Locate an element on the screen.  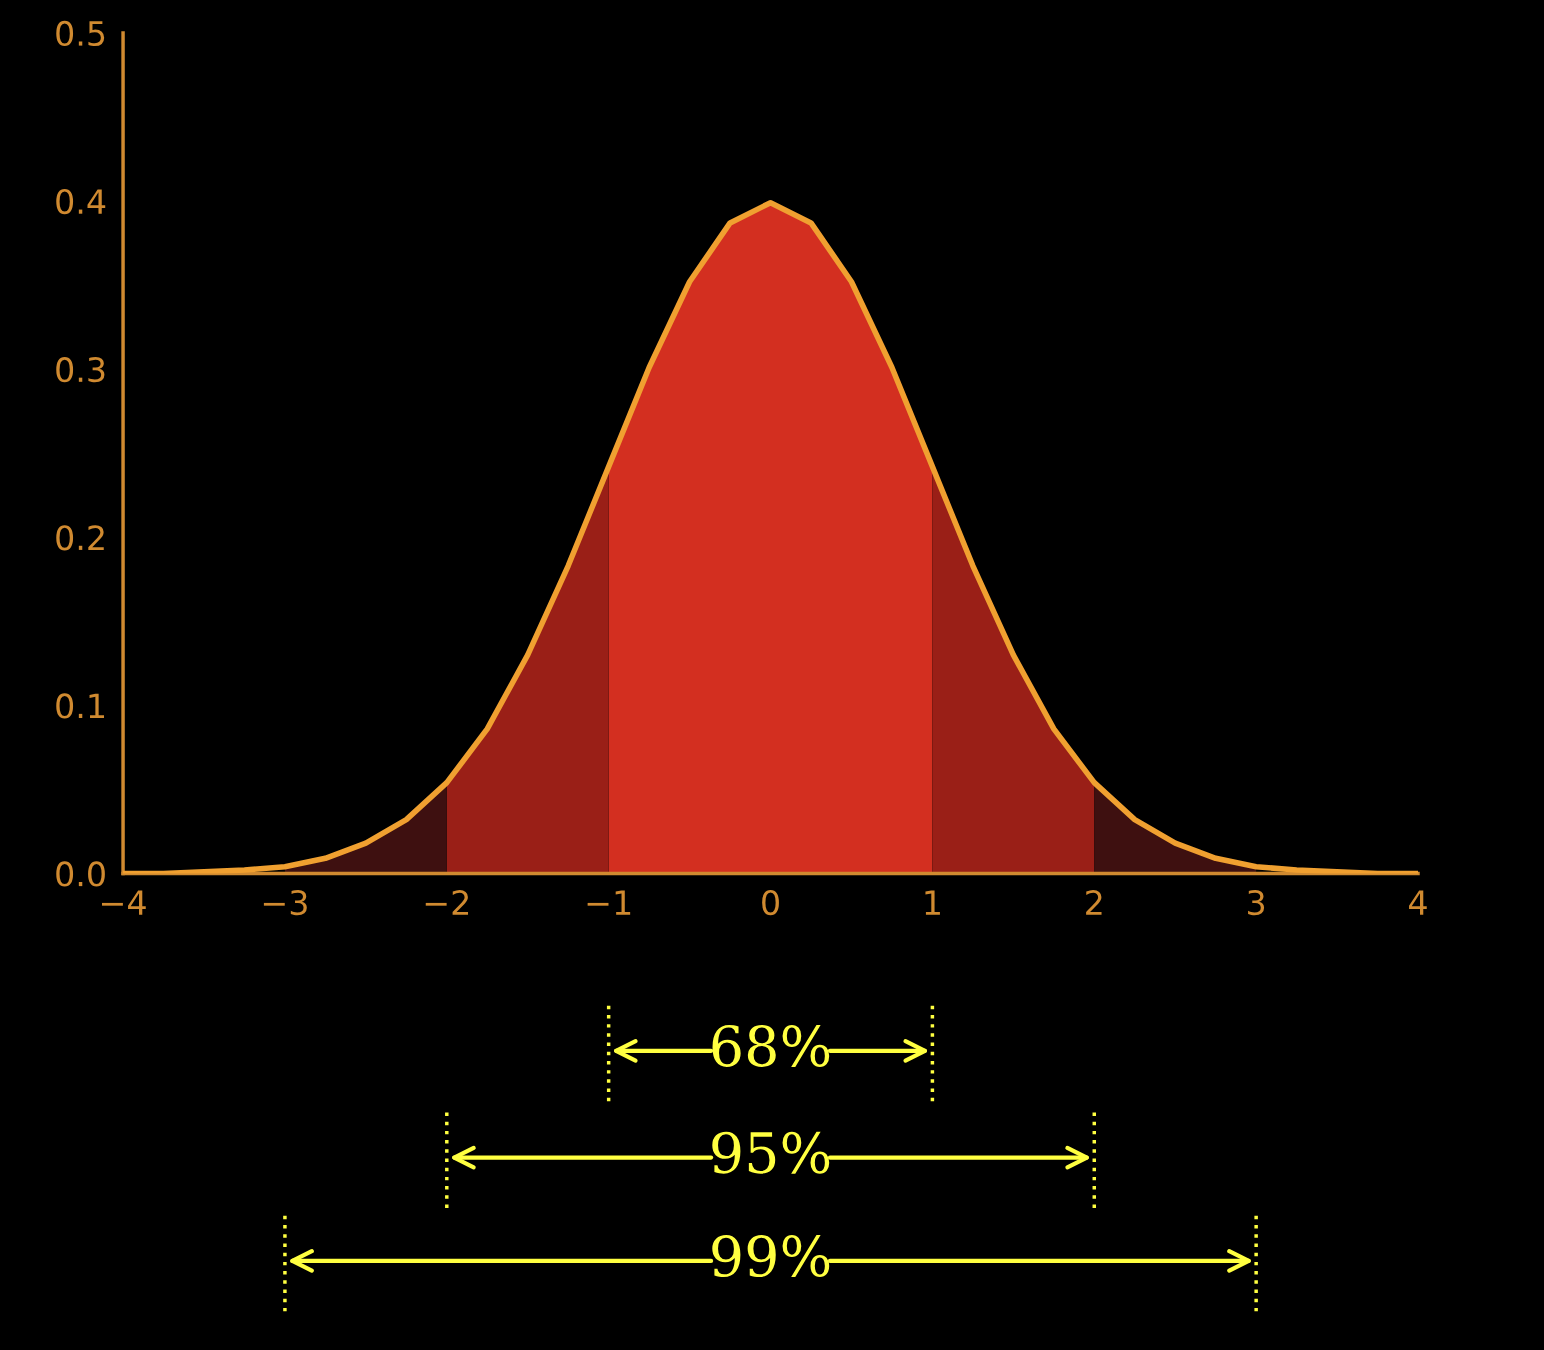
x-tick-label: −2 is located at coordinates (447, 902).